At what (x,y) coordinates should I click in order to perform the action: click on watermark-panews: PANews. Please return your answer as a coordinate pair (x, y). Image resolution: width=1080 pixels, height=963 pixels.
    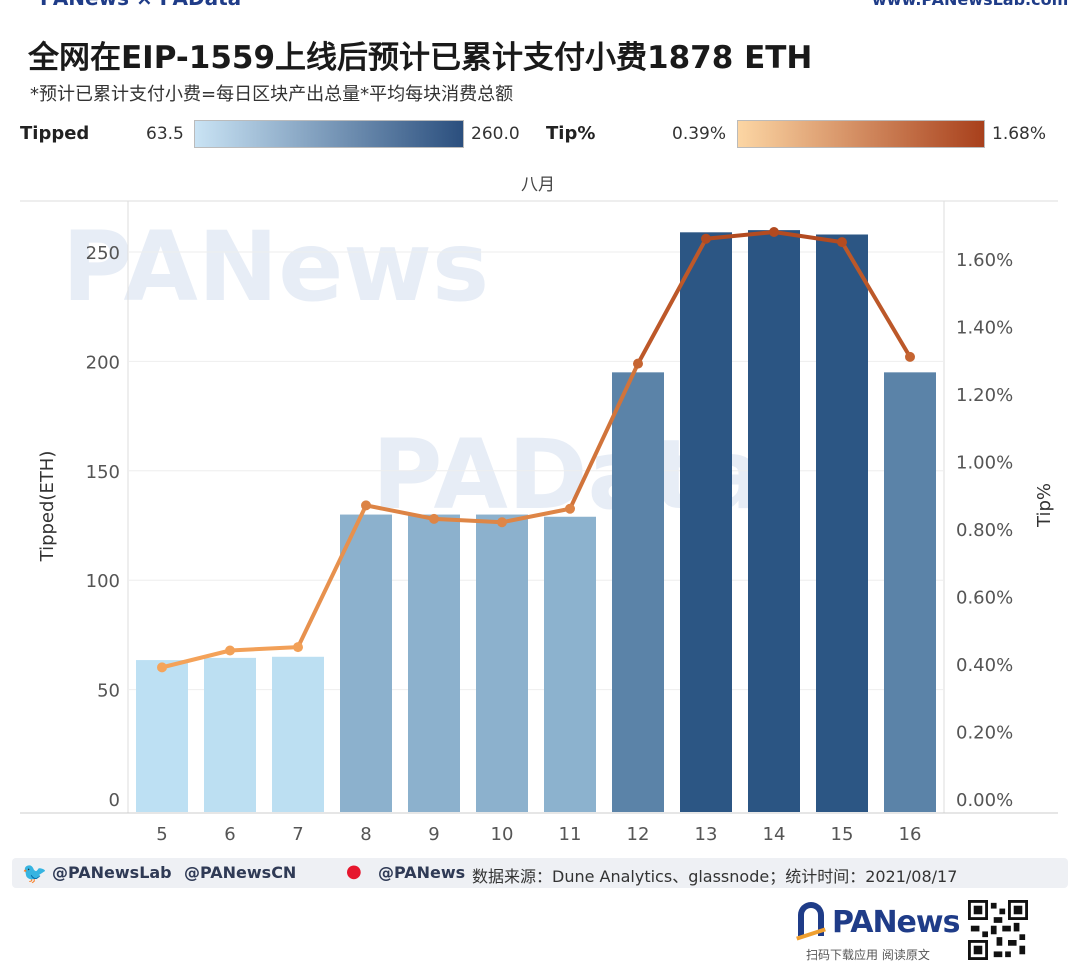
    Looking at the image, I should click on (275, 267).